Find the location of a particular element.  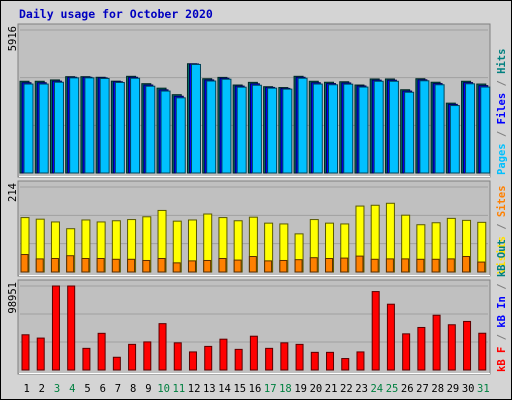

x-tick-label: 24 is located at coordinates (376, 389).